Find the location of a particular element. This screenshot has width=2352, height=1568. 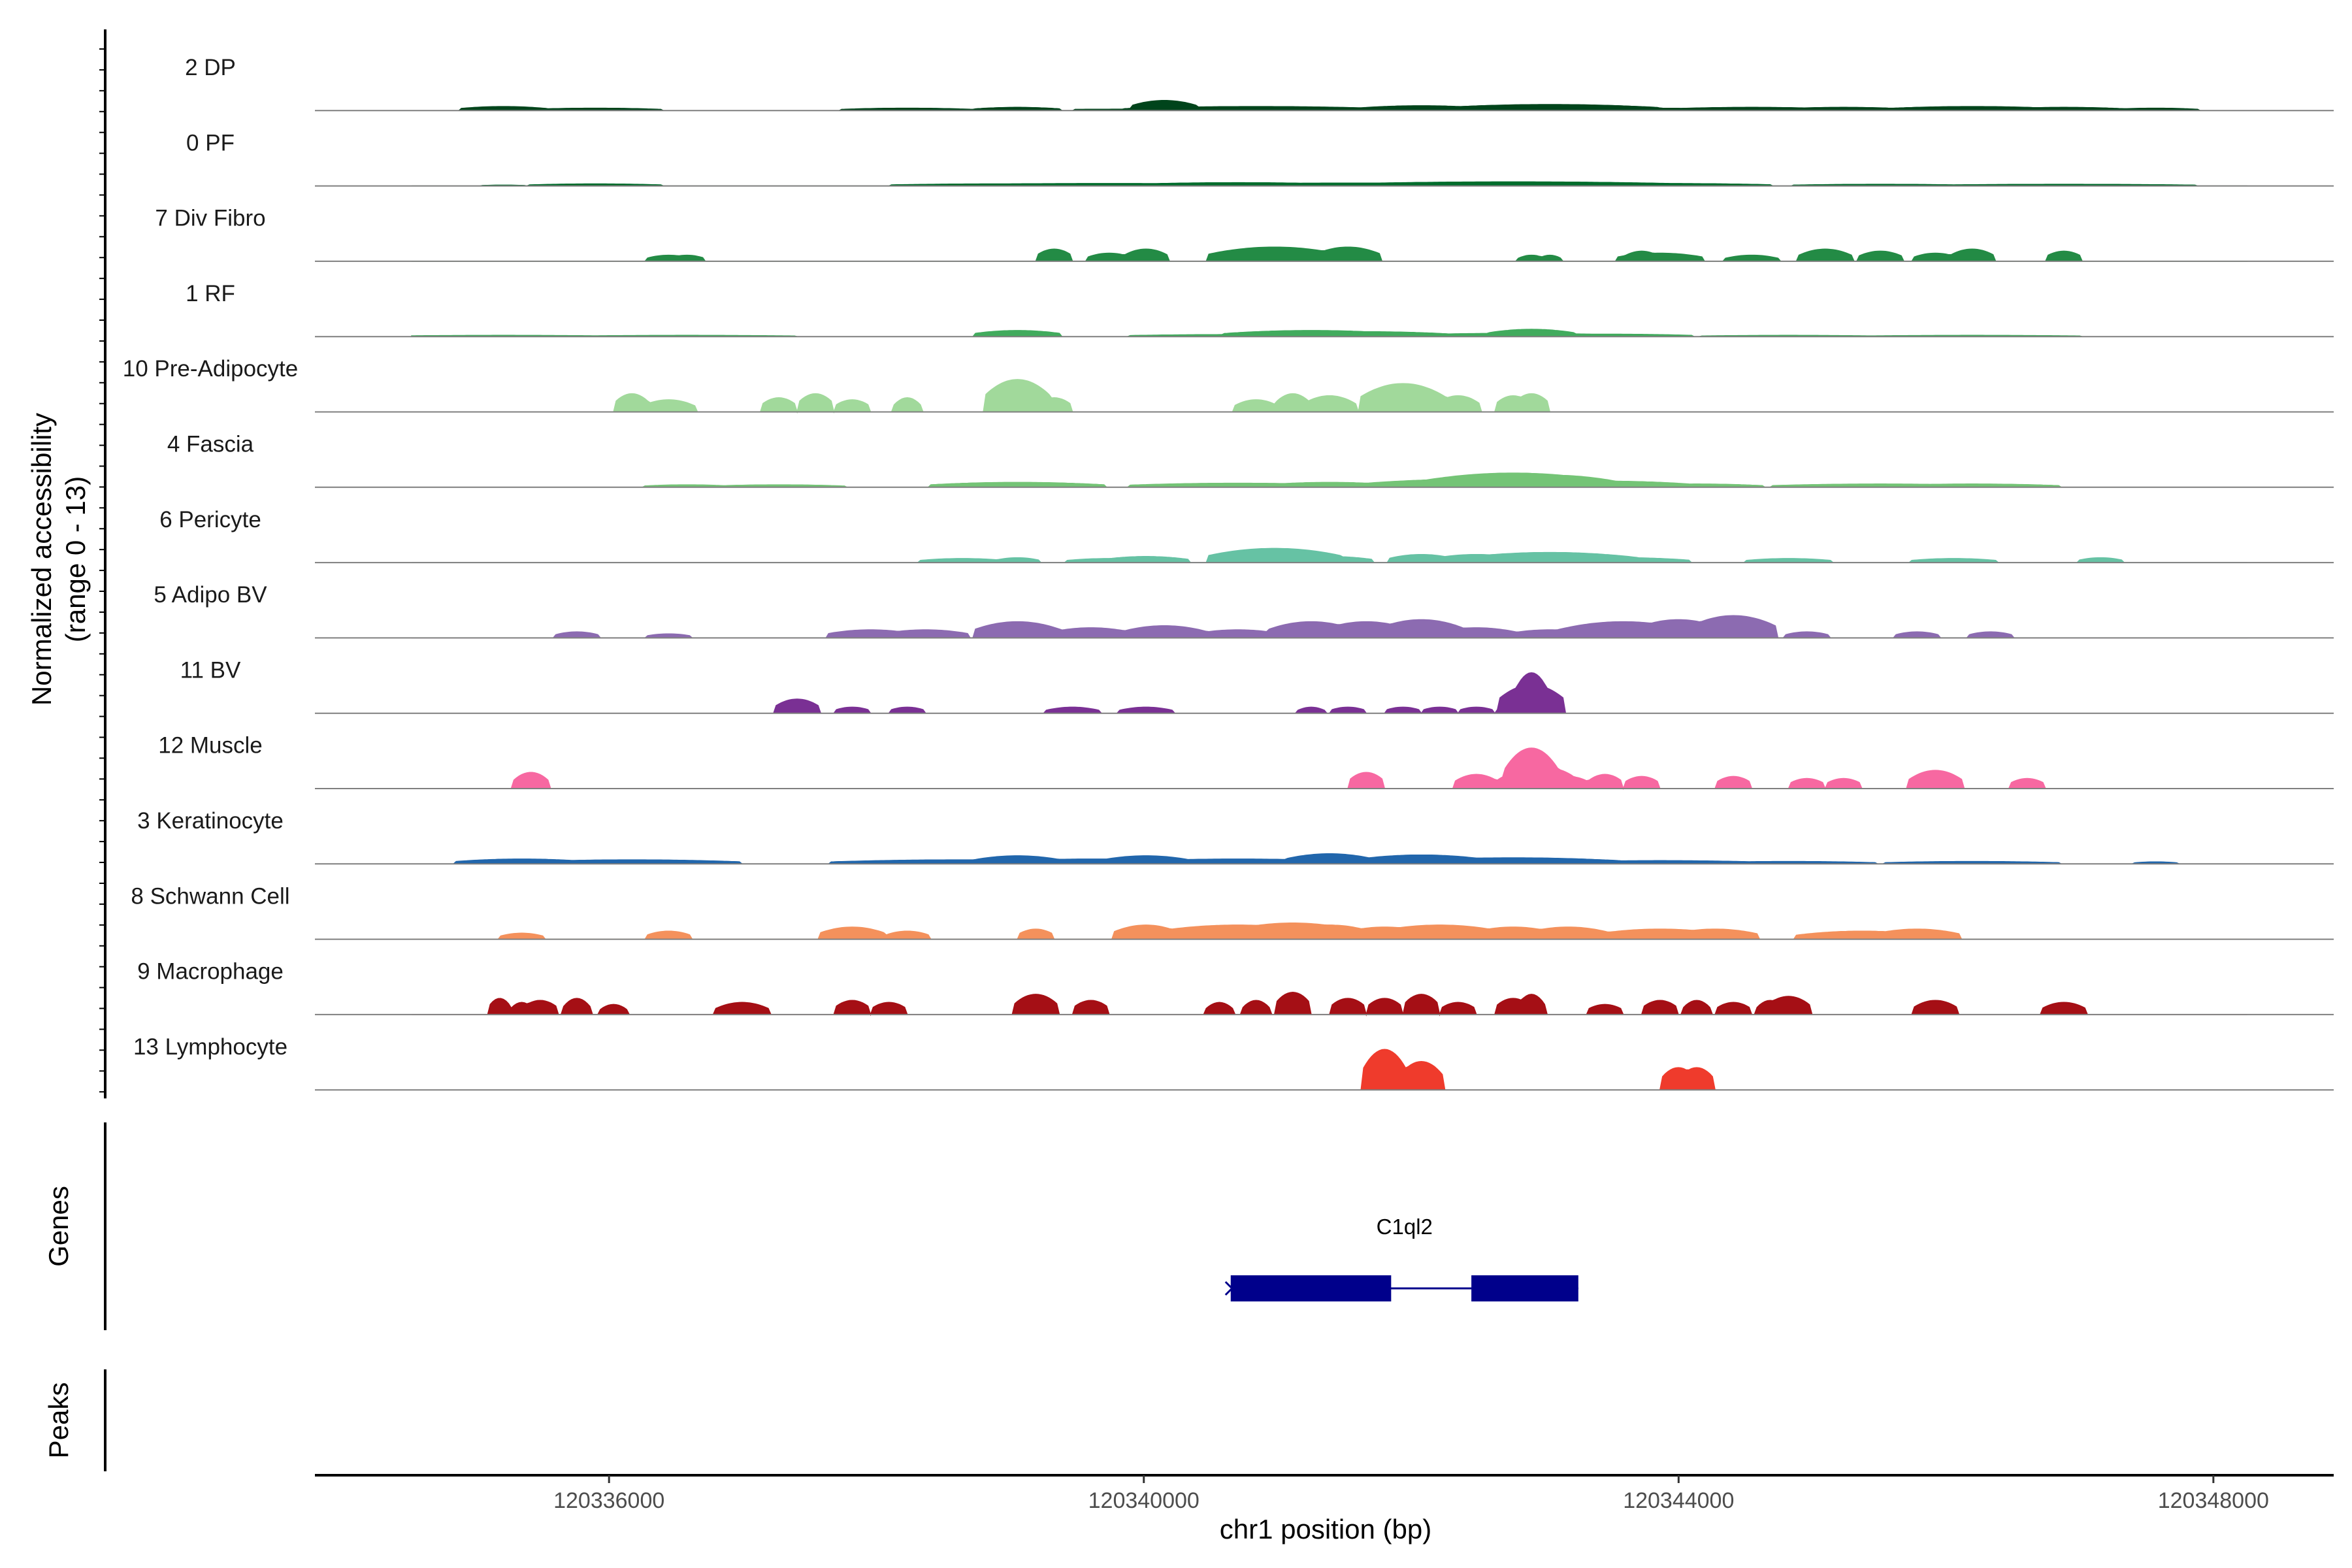

accessibility-y-axis is located at coordinates (102, 564).